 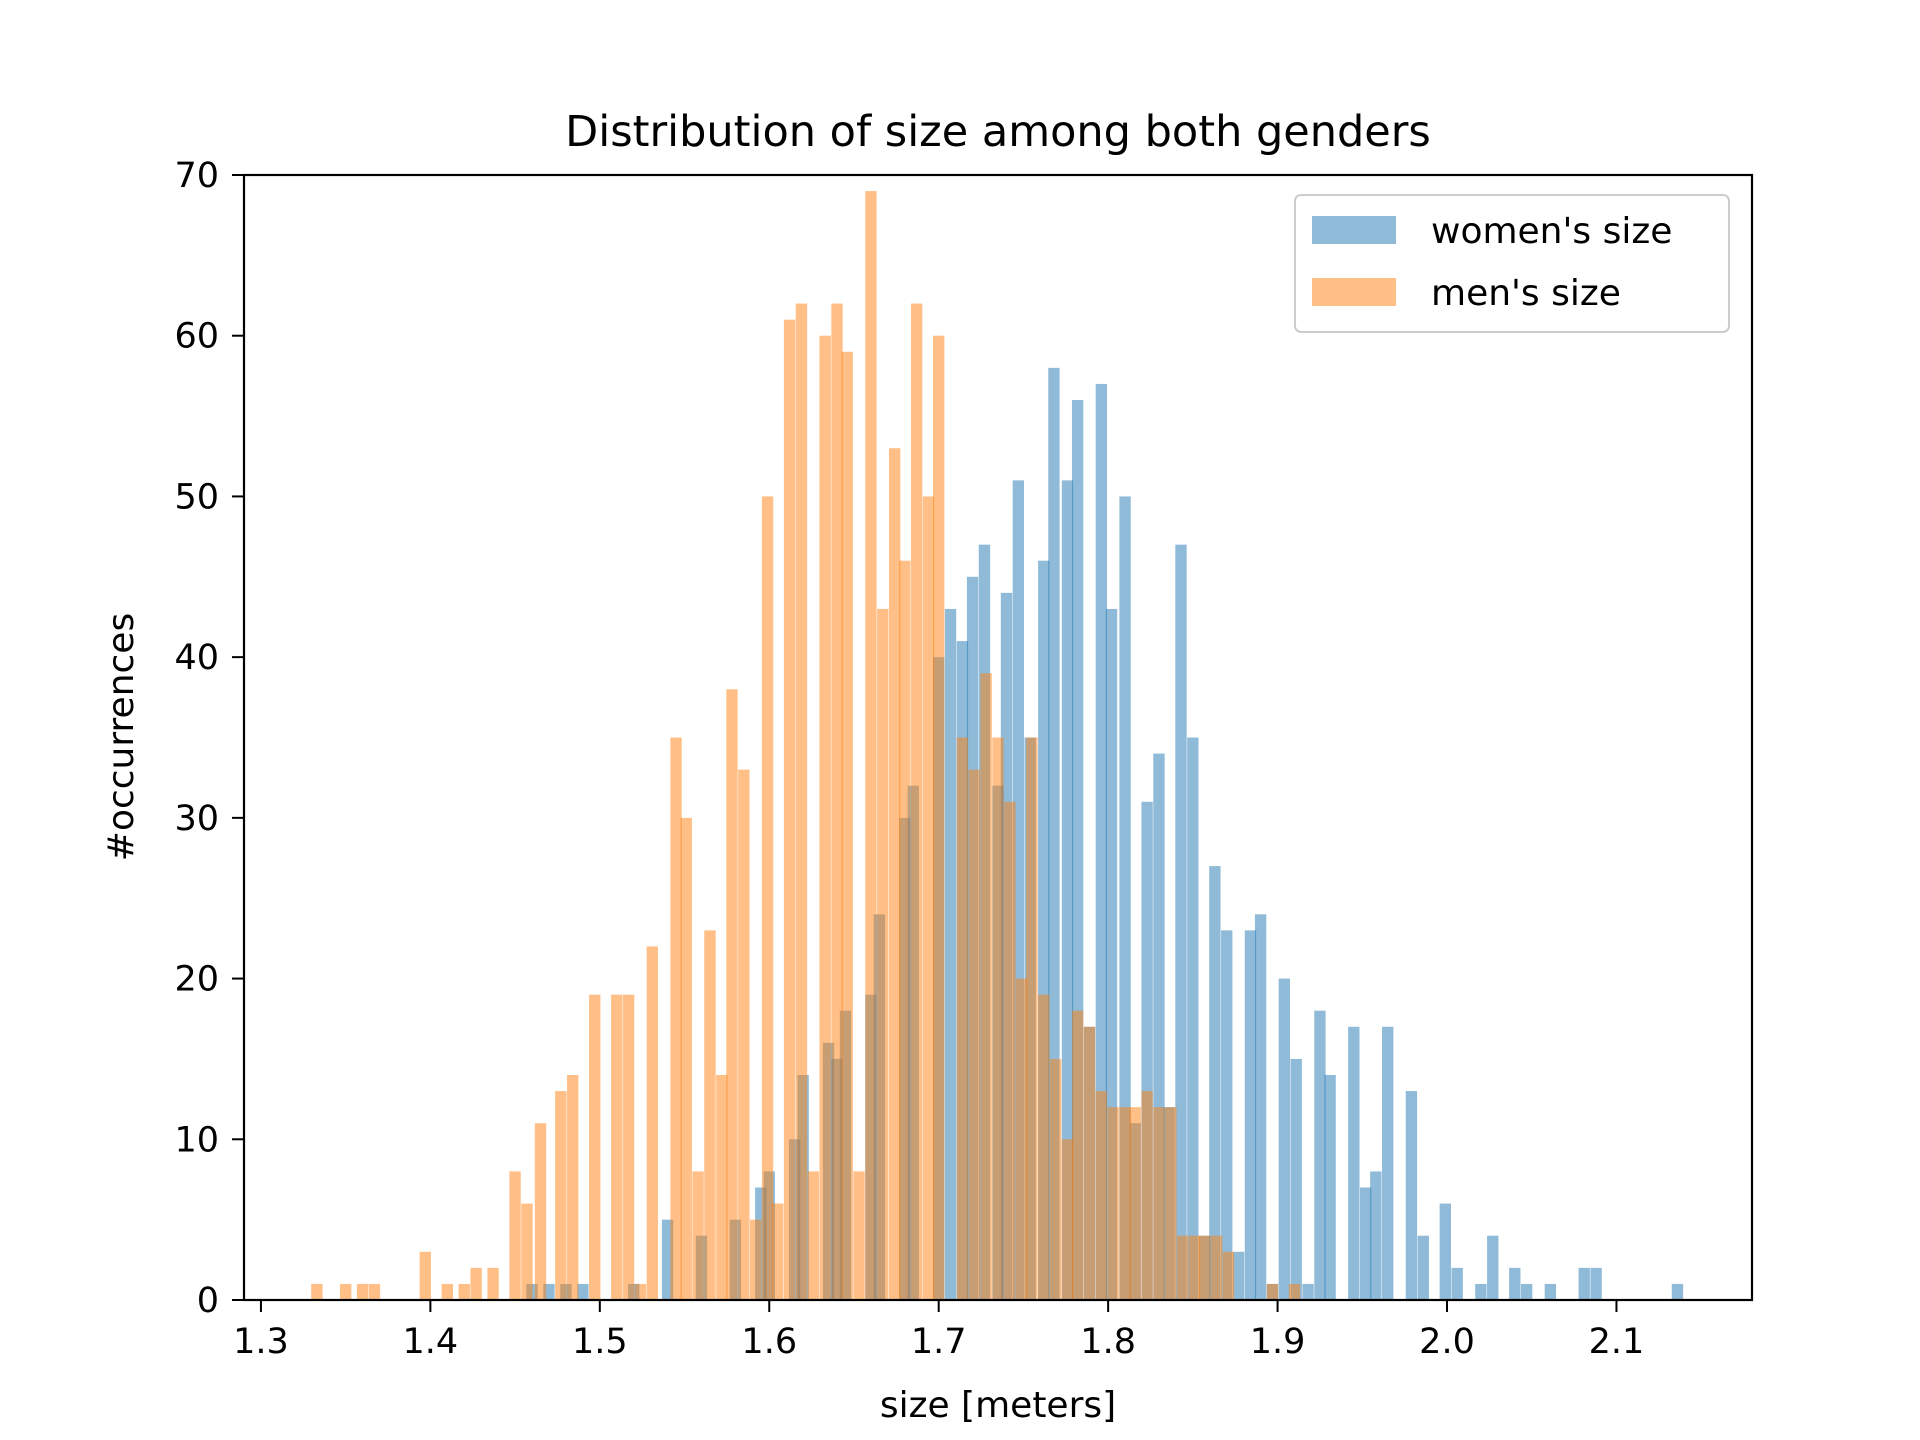 I want to click on chart-title: Distribution of size among both genders, so click(x=998, y=132).